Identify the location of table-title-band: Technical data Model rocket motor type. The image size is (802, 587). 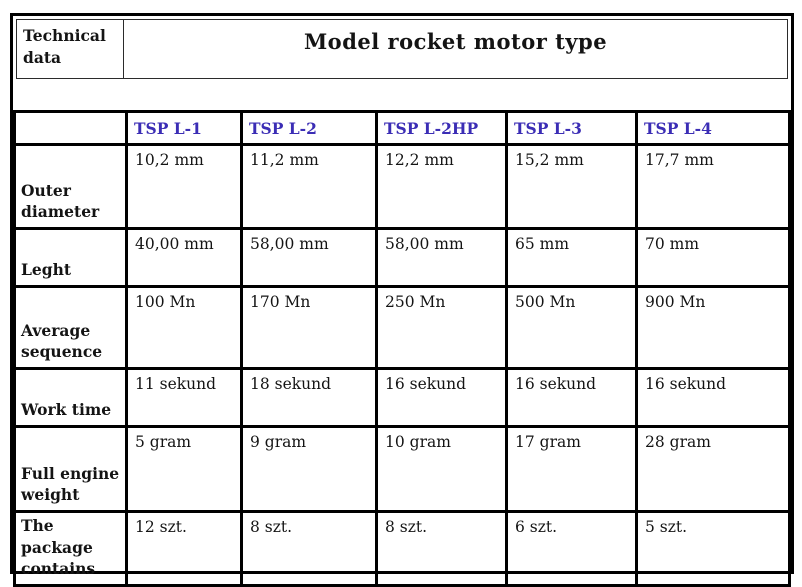
(402, 49).